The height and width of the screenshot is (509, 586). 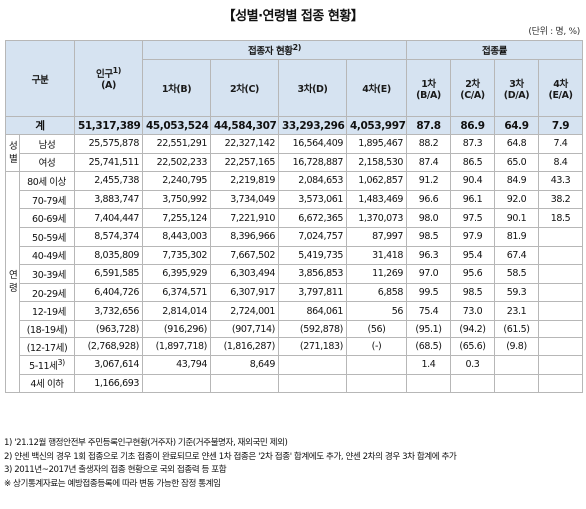 I want to click on cell-rate3: 90.1, so click(x=516, y=218).